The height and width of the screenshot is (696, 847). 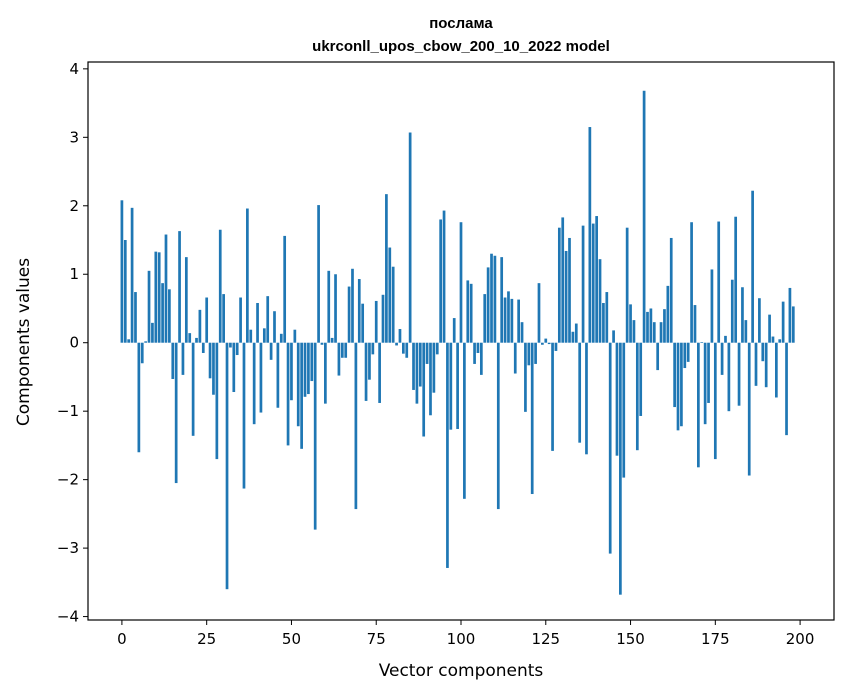 What do you see at coordinates (74, 137) in the screenshot?
I see `y-tick-label: 3` at bounding box center [74, 137].